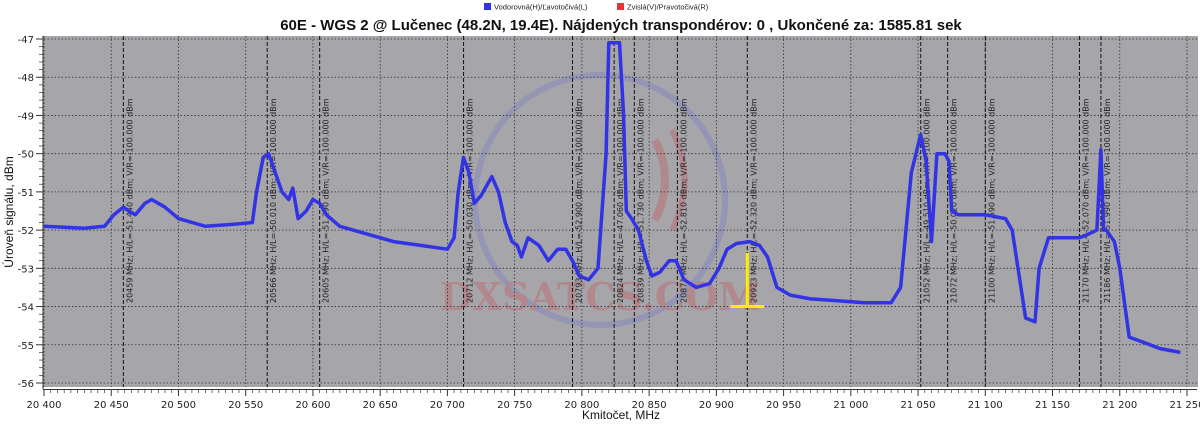  Describe the element at coordinates (747, 281) in the screenshot. I see `cursor-marker` at that location.